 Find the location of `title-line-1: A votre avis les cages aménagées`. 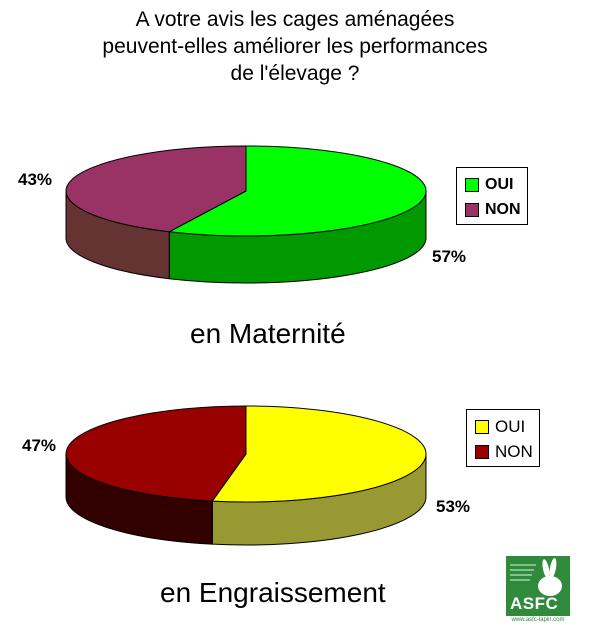

title-line-1: A votre avis les cages aménagées is located at coordinates (295, 19).